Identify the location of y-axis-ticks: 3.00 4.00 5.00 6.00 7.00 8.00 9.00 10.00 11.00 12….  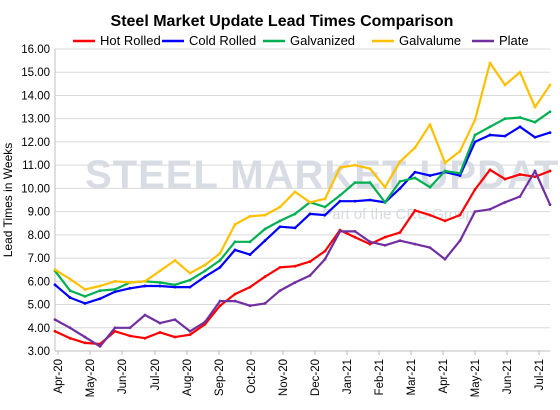
(35, 201).